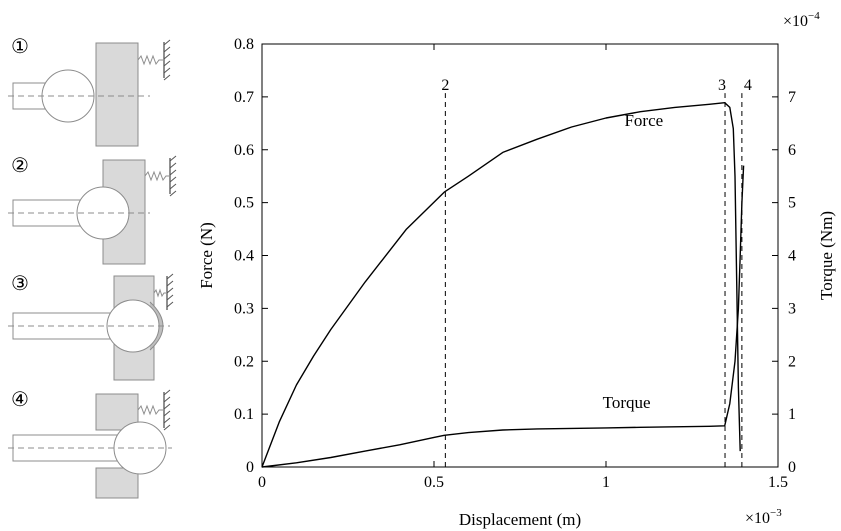 This screenshot has width=841, height=531. What do you see at coordinates (244, 150) in the screenshot?
I see `y-tick-label: 0.6` at bounding box center [244, 150].